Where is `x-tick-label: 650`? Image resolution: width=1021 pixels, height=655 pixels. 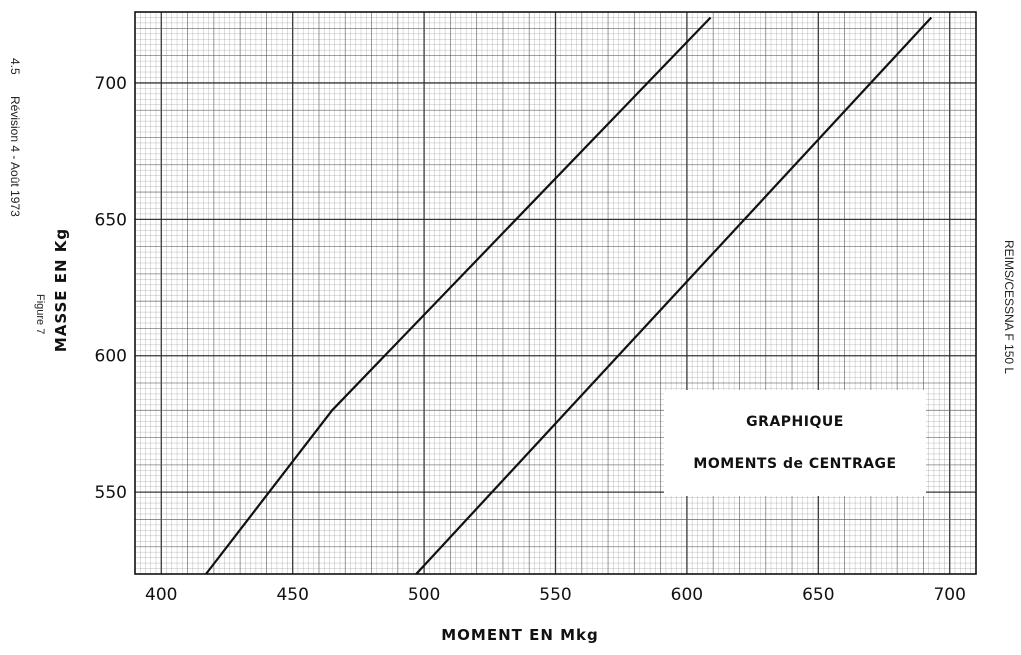
x-tick-label: 650 is located at coordinates (818, 595).